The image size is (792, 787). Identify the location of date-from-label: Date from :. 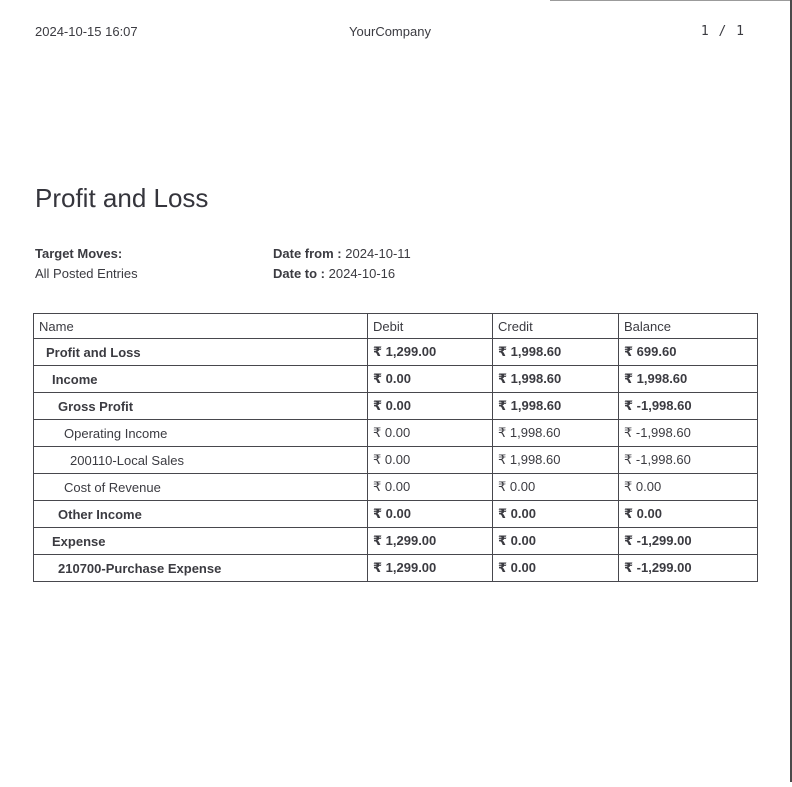
(307, 253).